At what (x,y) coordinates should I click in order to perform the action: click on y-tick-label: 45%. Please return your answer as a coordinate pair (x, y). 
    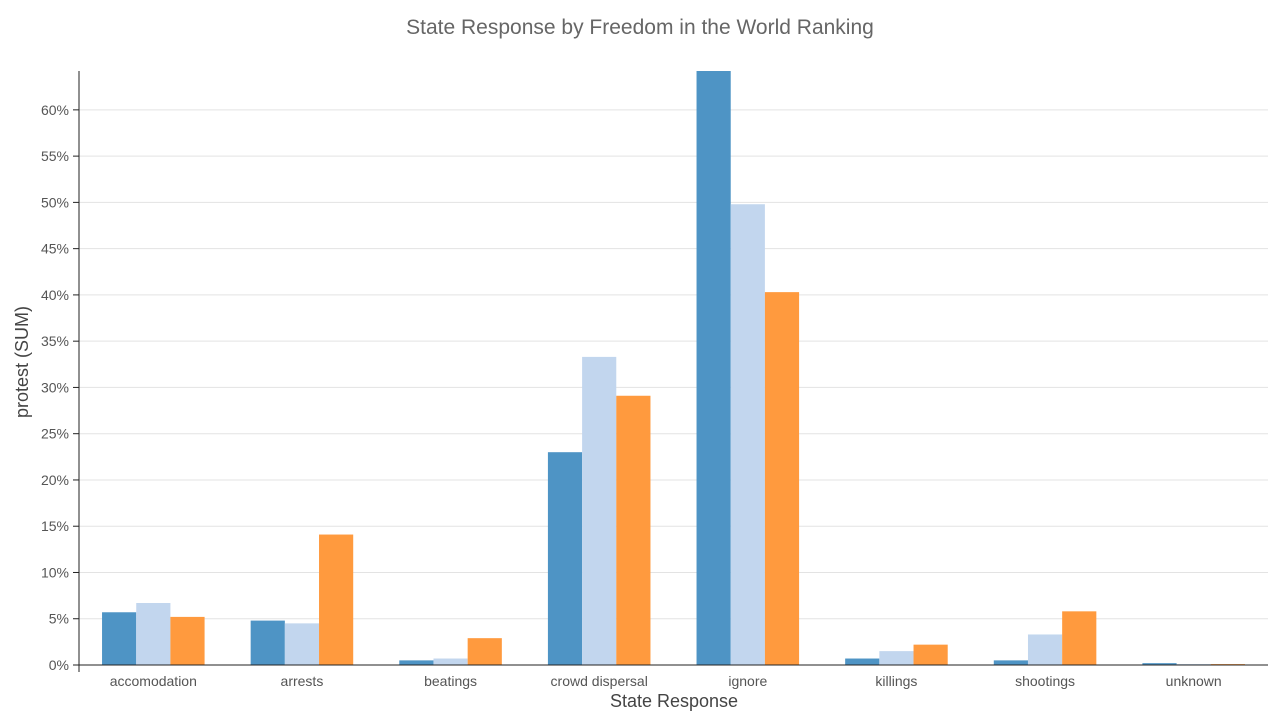
    Looking at the image, I should click on (55, 249).